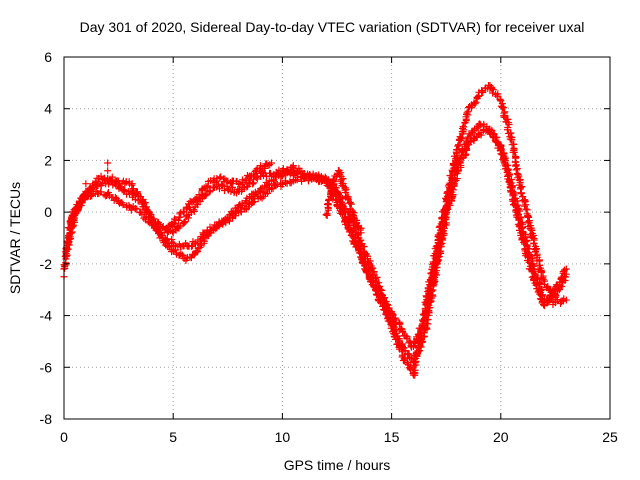 This screenshot has height=480, width=640. Describe the element at coordinates (48, 212) in the screenshot. I see `y-tick-label: 0` at that location.